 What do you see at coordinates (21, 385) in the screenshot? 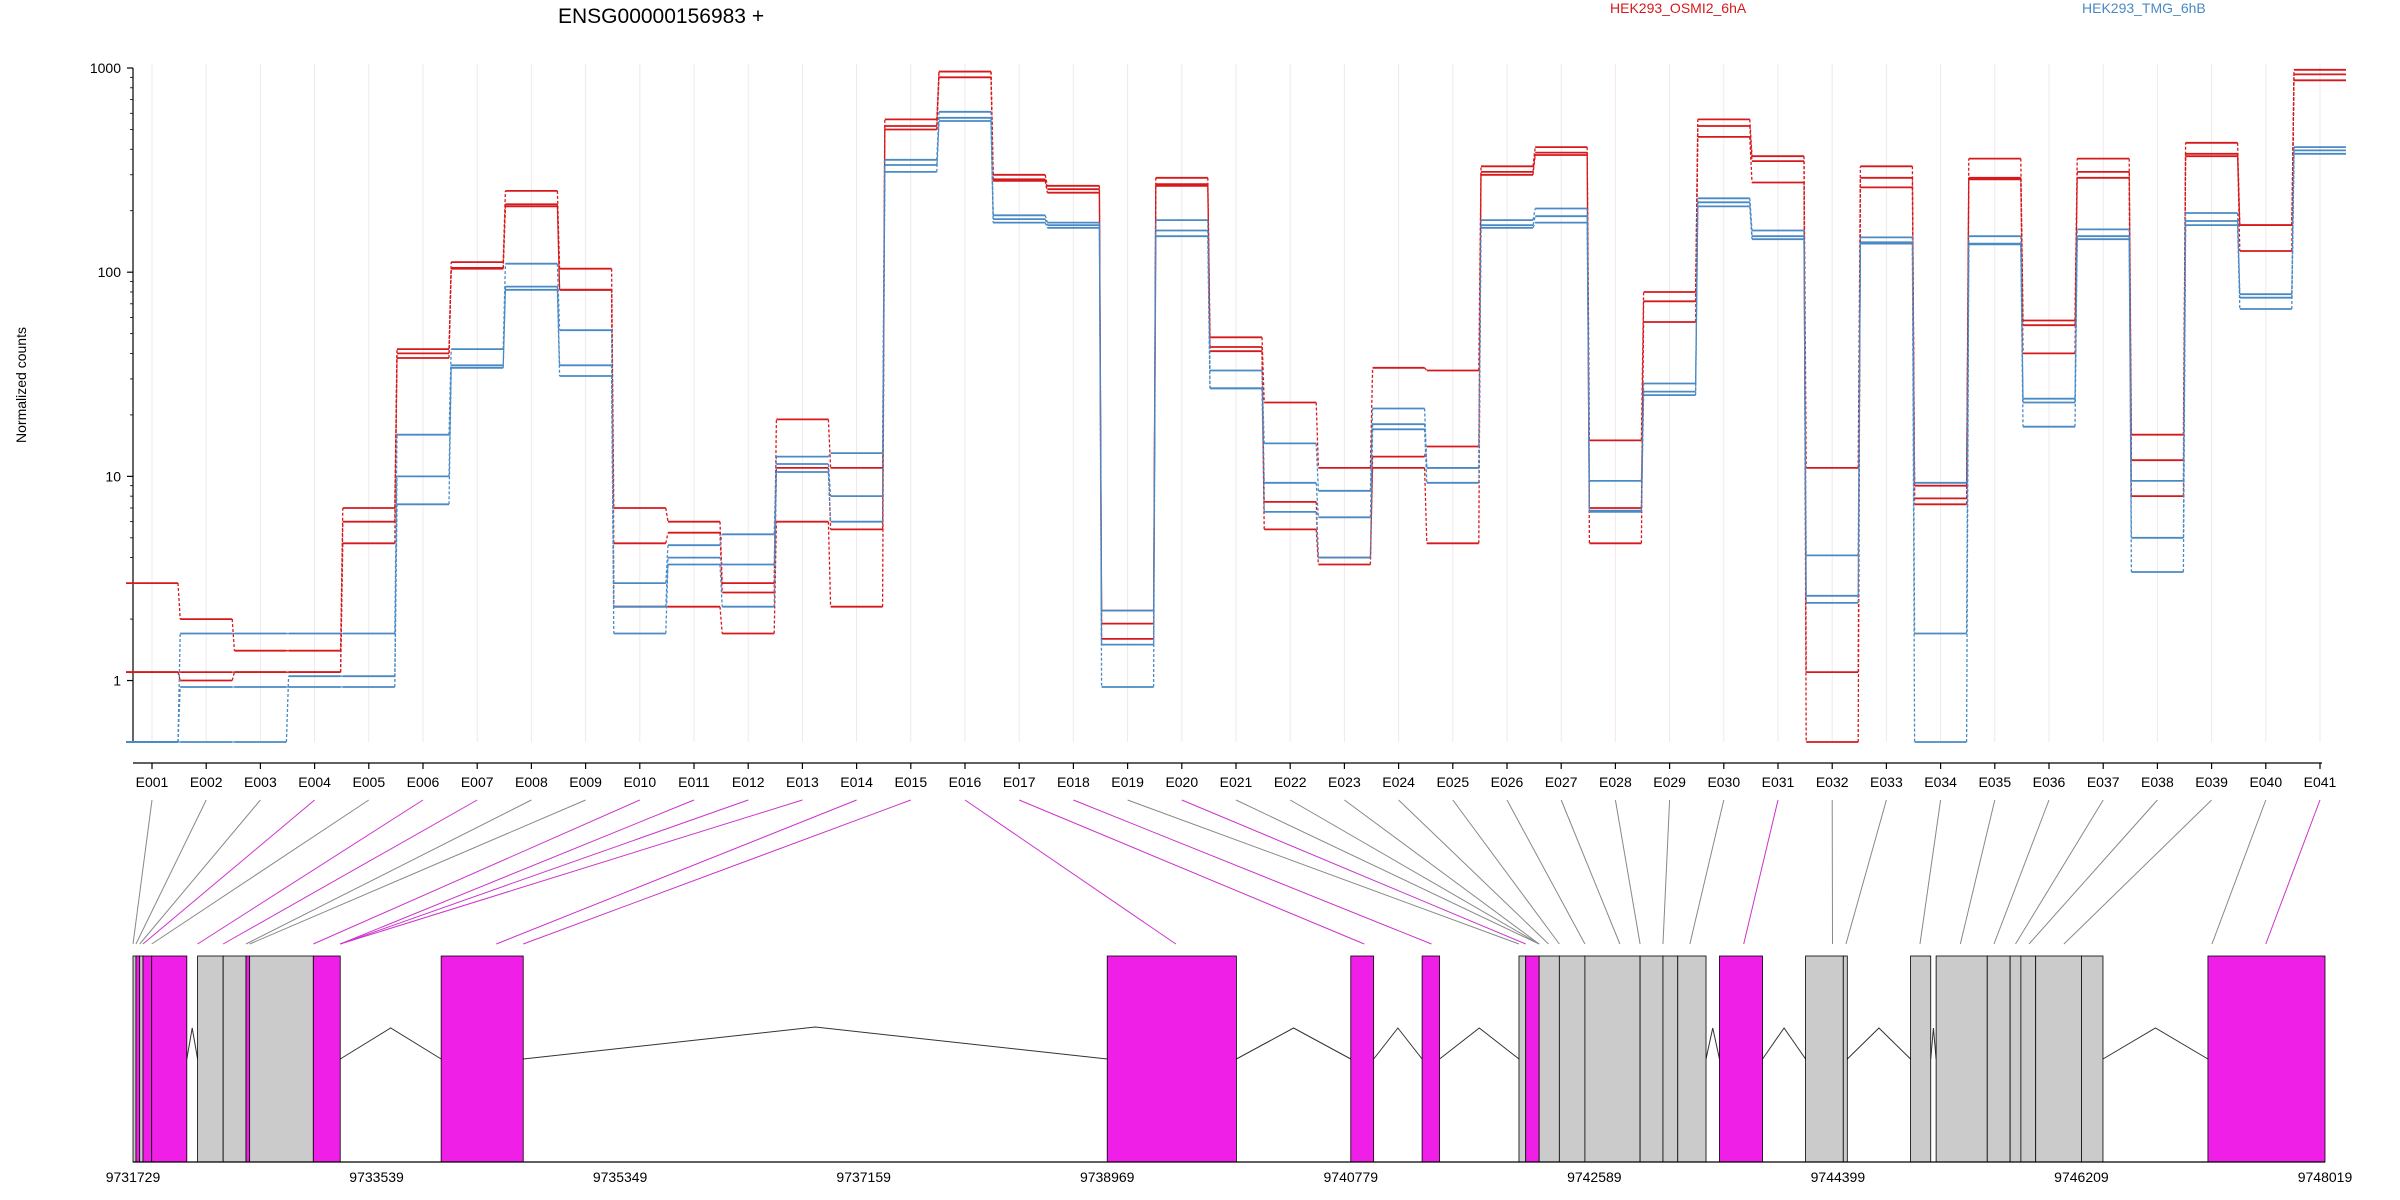
I see `y-axis-label: Normalized counts` at bounding box center [21, 385].